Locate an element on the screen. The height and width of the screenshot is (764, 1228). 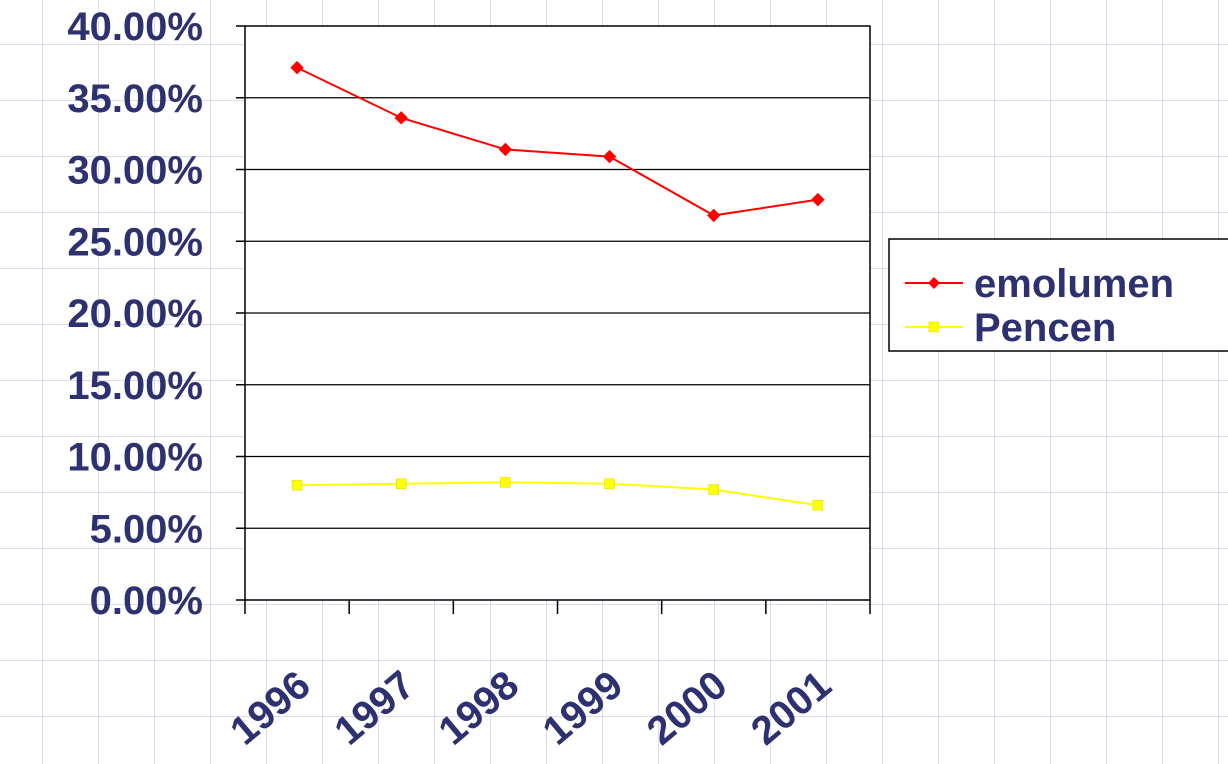
series-emolumen is located at coordinates (557, 141).